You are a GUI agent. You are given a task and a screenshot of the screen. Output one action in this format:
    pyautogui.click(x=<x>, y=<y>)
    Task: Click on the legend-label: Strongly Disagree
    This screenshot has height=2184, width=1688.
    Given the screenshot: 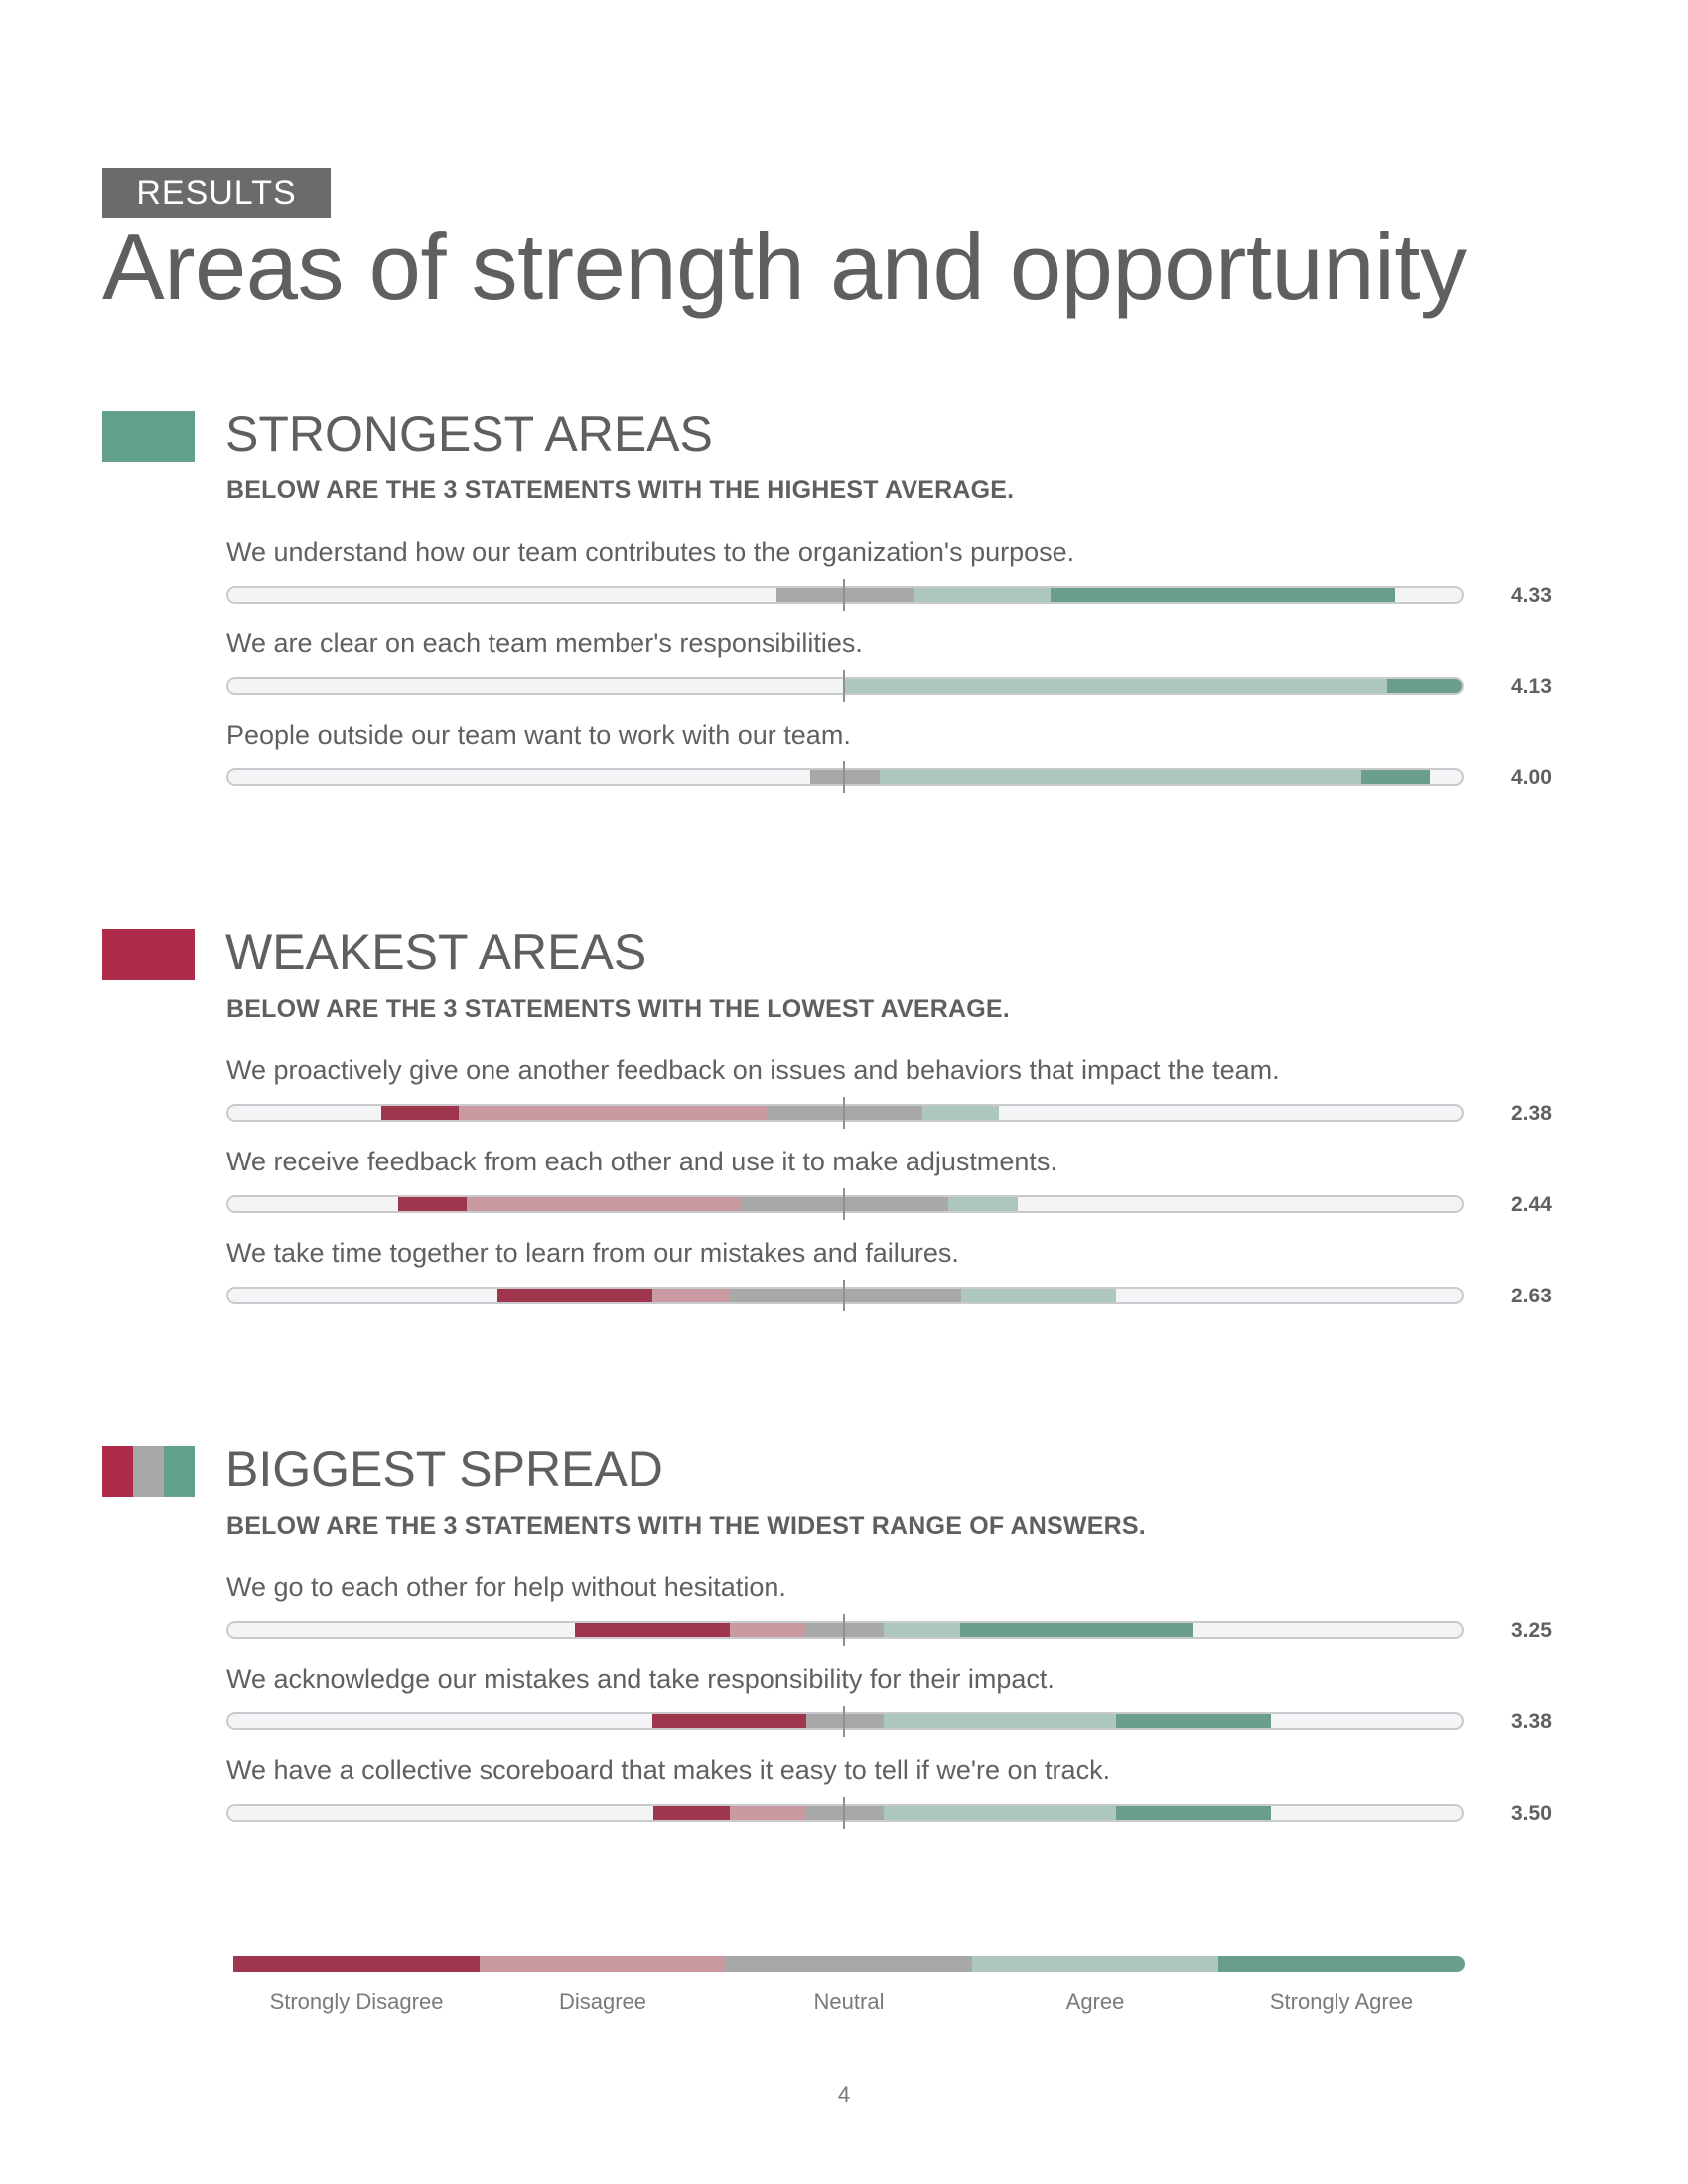 What is the action you would take?
    pyautogui.click(x=356, y=2001)
    